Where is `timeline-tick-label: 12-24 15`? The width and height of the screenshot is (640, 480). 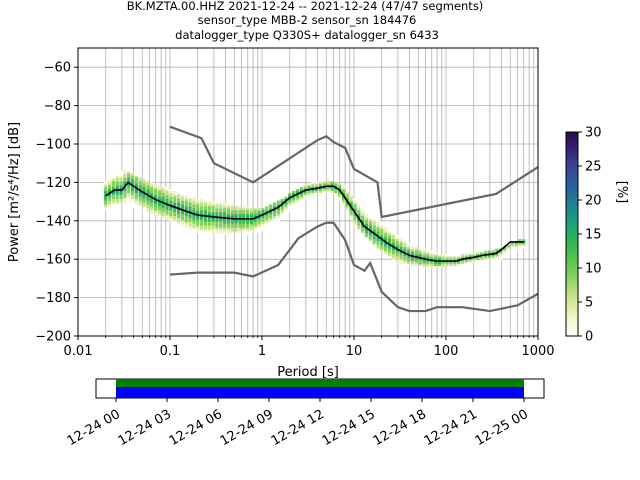
timeline-tick-label: 12-24 15 is located at coordinates (349, 428).